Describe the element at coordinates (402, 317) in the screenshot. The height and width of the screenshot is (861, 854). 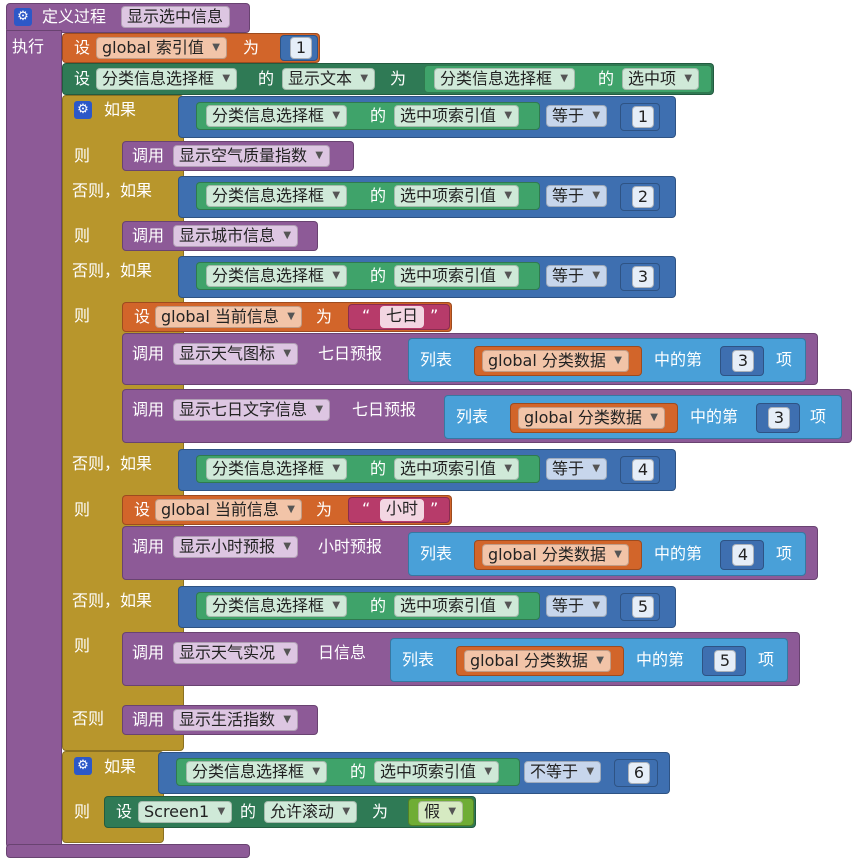
I see `string-value: 七日` at that location.